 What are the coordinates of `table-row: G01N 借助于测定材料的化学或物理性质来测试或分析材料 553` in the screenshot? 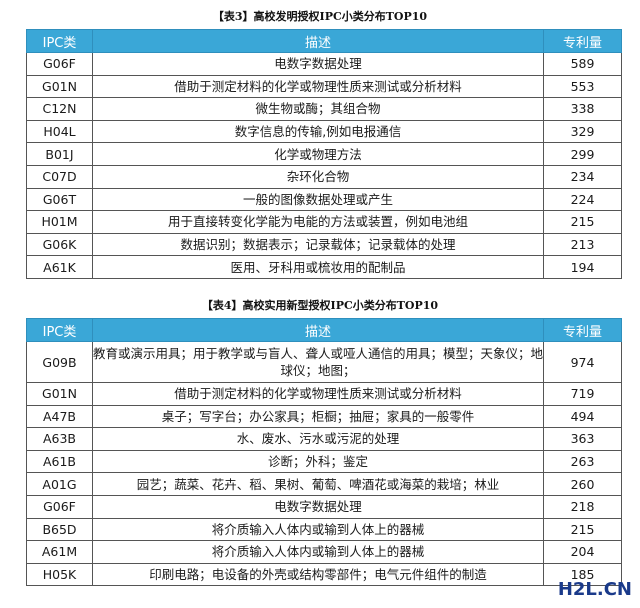 It's located at (324, 86).